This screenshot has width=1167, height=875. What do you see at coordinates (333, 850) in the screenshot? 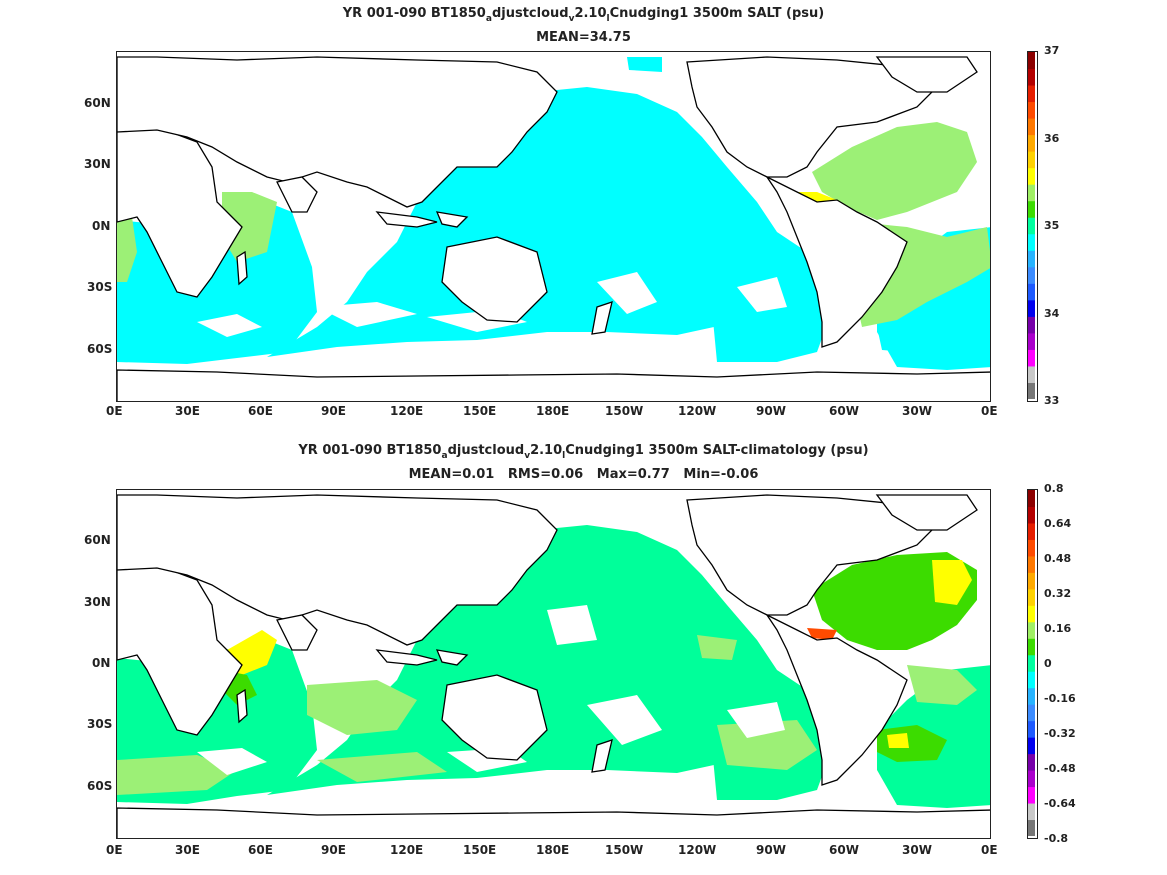
I see `panel2-lon-label: 90E` at bounding box center [333, 850].